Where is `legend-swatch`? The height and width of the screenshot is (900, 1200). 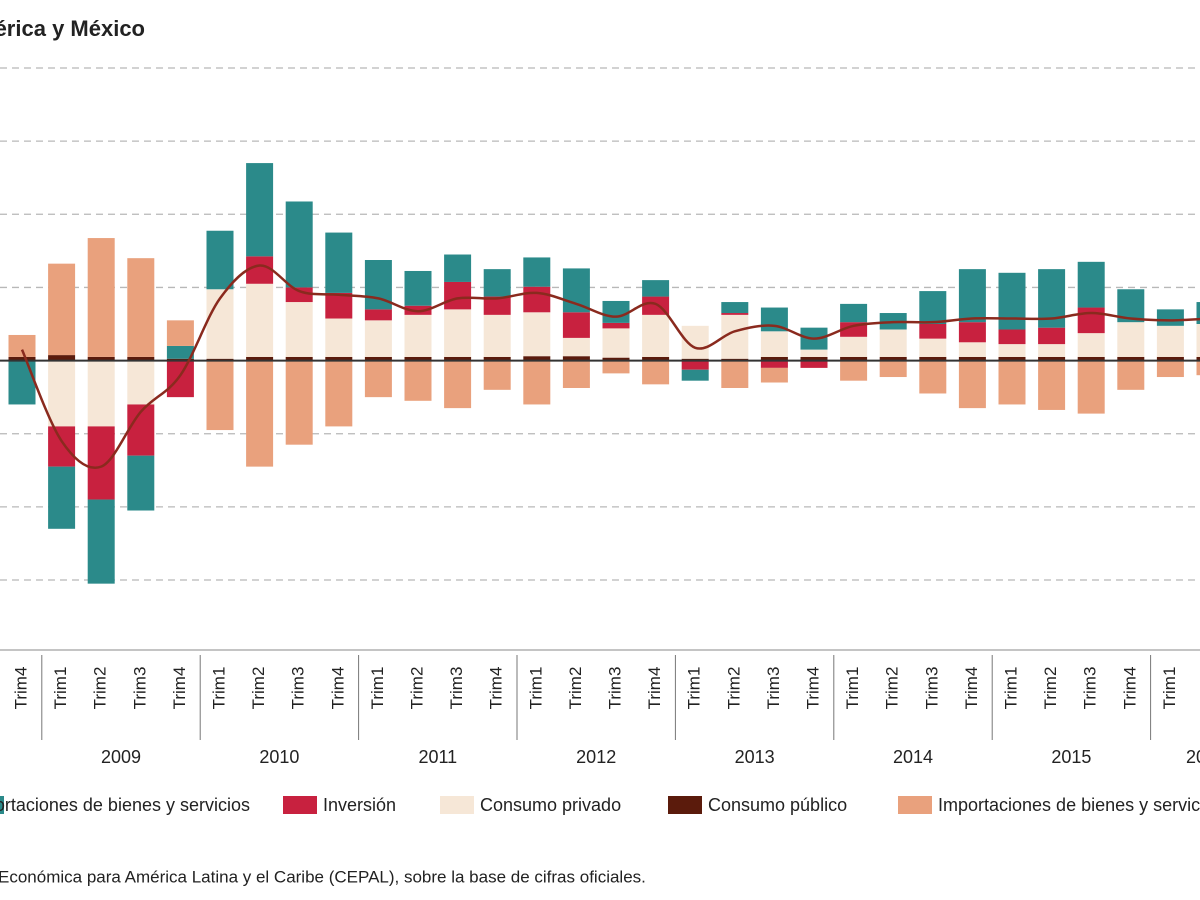 legend-swatch is located at coordinates (685, 805).